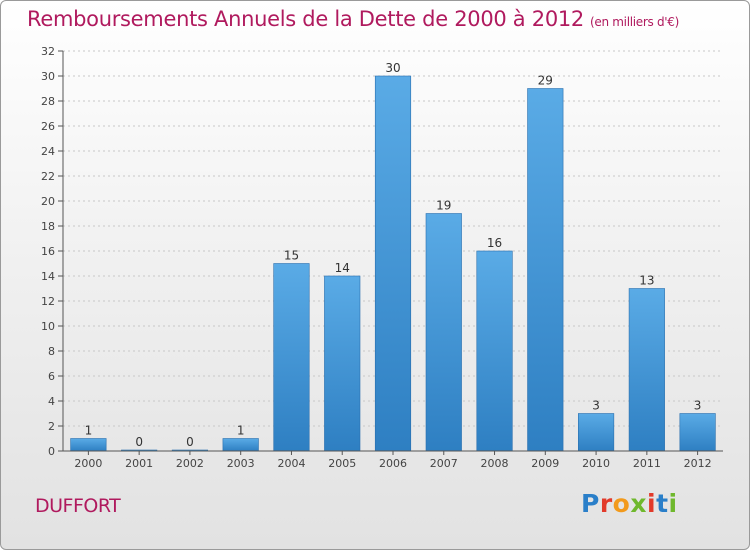 This screenshot has width=750, height=550. What do you see at coordinates (495, 463) in the screenshot?
I see `x-tick-label-2008: 2008` at bounding box center [495, 463].